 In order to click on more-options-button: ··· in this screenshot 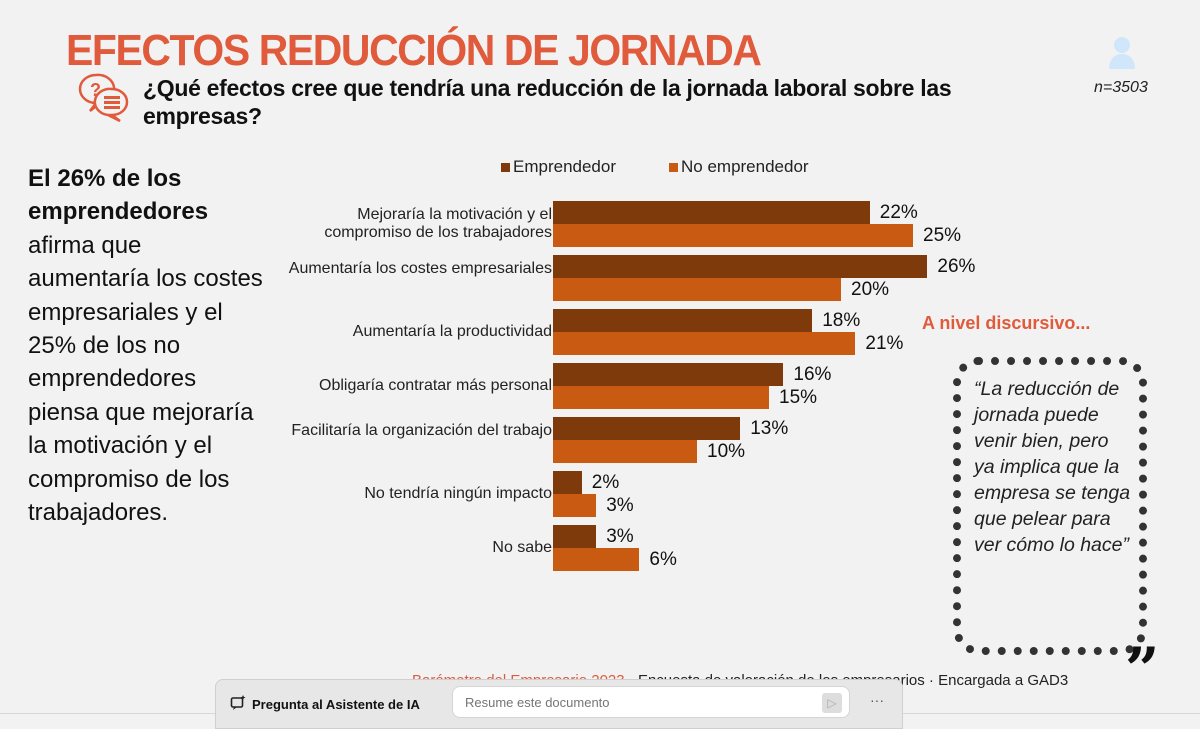, I will do `click(877, 700)`.